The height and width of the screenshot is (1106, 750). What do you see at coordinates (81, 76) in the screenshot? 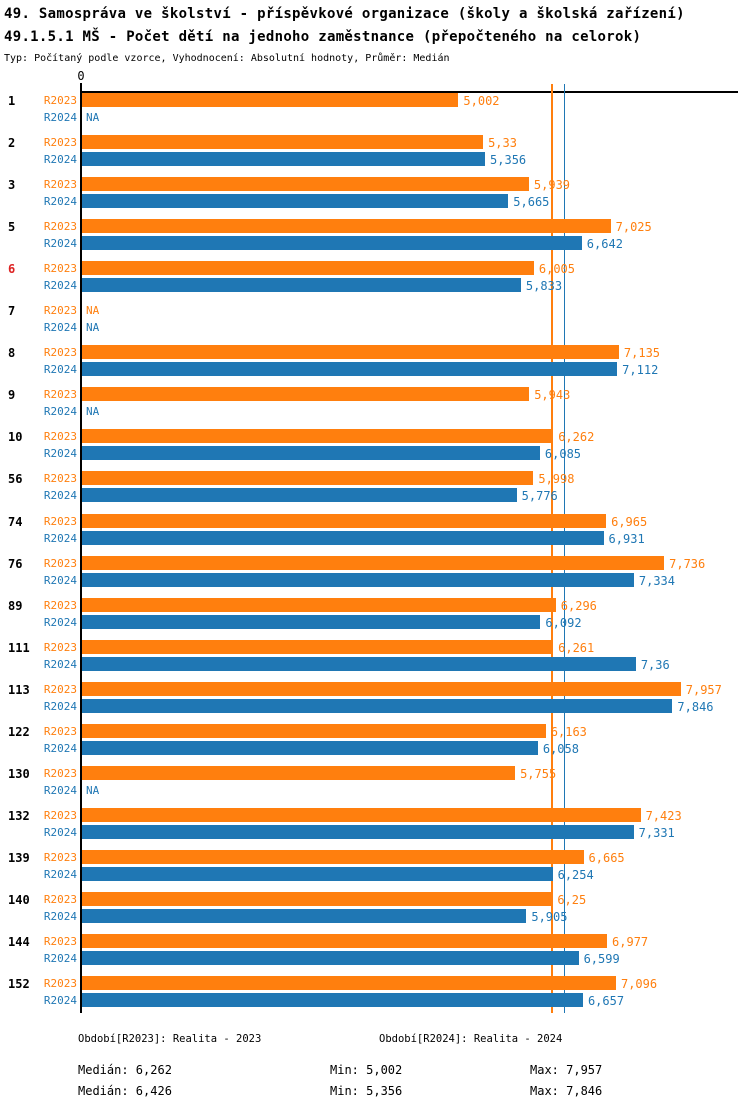
I see `x-axis-zero-tick: 0` at bounding box center [81, 76].